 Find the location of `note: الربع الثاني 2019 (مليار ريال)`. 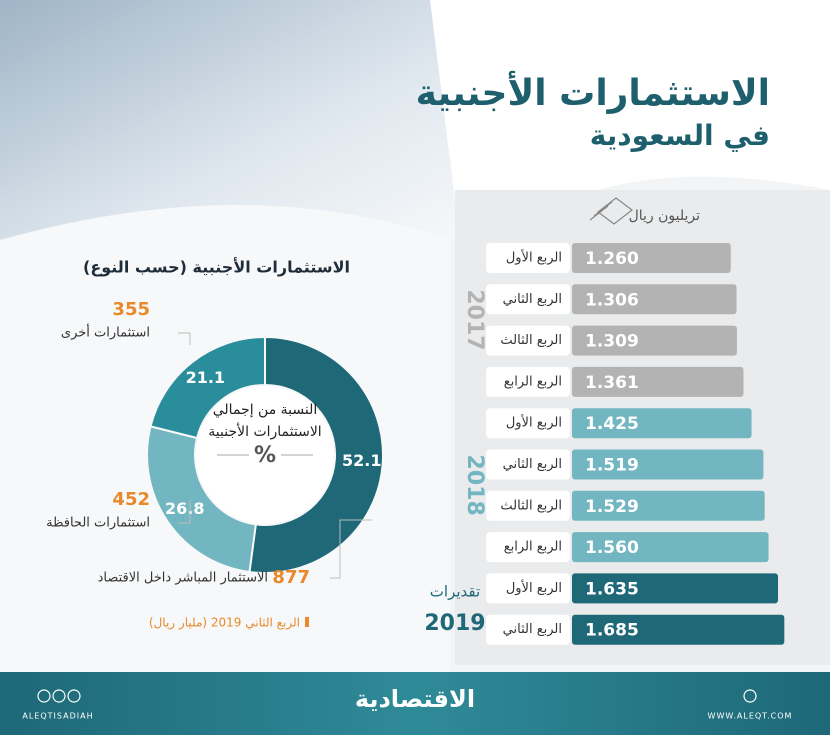

note: الربع الثاني 2019 (مليار ريال) is located at coordinates (224, 623).